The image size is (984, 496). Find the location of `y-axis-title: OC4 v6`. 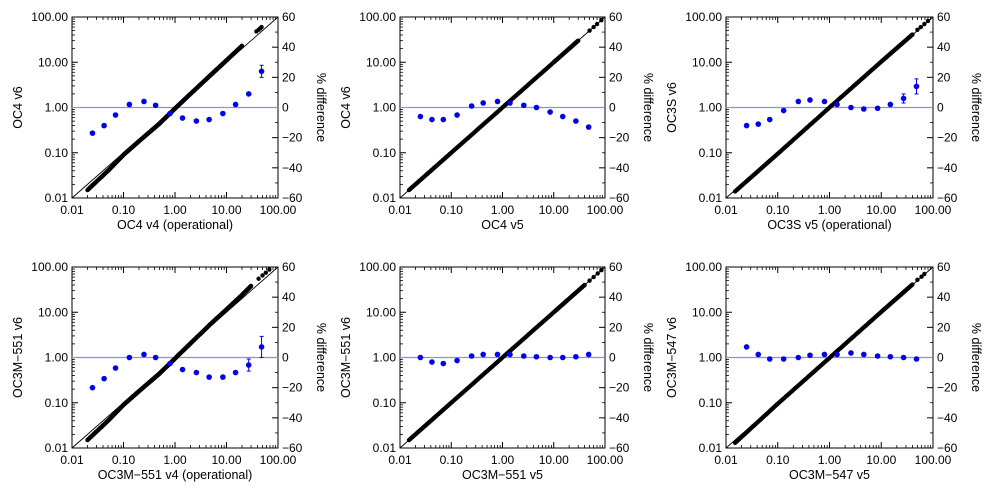

y-axis-title: OC4 v6 is located at coordinates (18, 107).